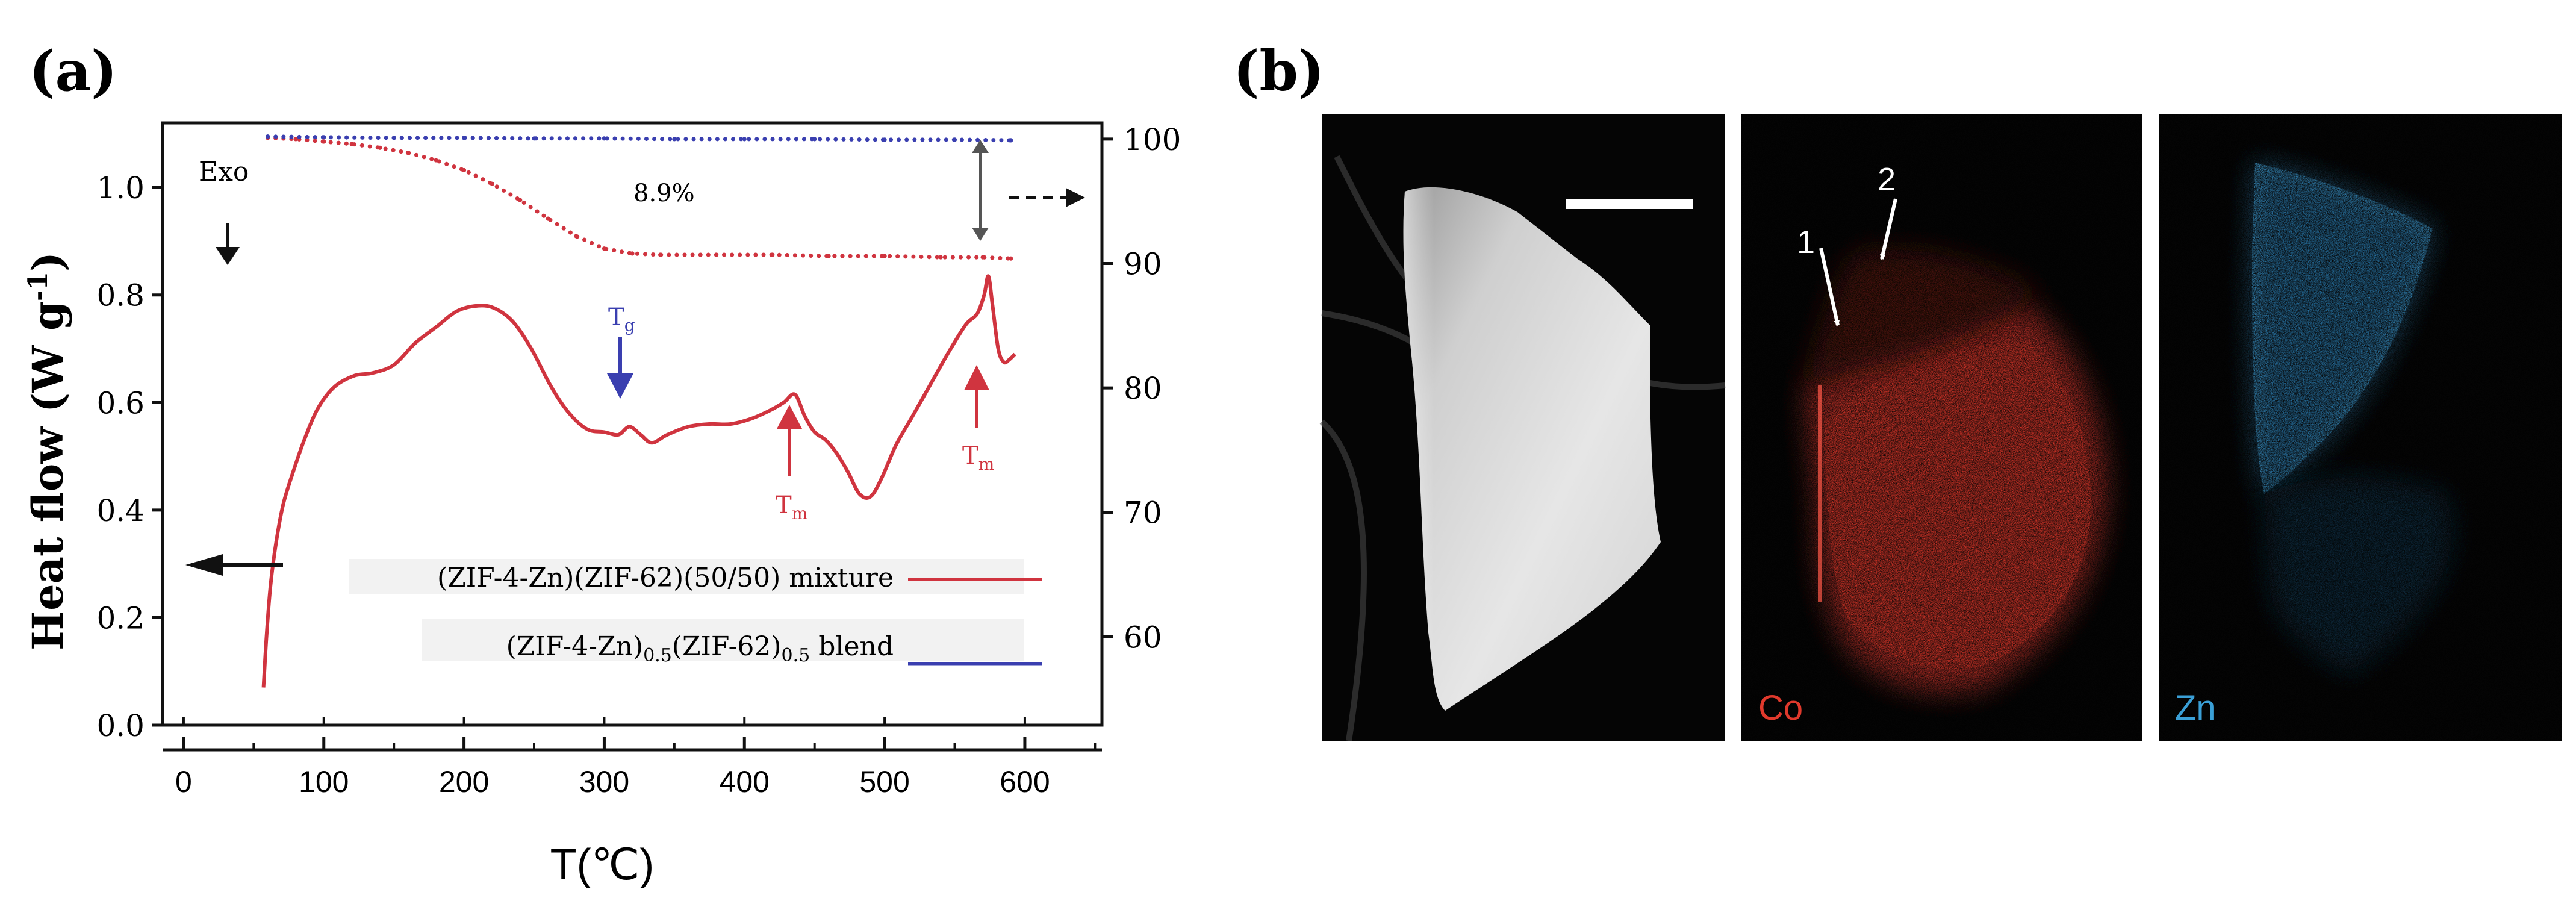 The width and height of the screenshot is (2576, 901). I want to click on tm1-label: Tm, so click(791, 507).